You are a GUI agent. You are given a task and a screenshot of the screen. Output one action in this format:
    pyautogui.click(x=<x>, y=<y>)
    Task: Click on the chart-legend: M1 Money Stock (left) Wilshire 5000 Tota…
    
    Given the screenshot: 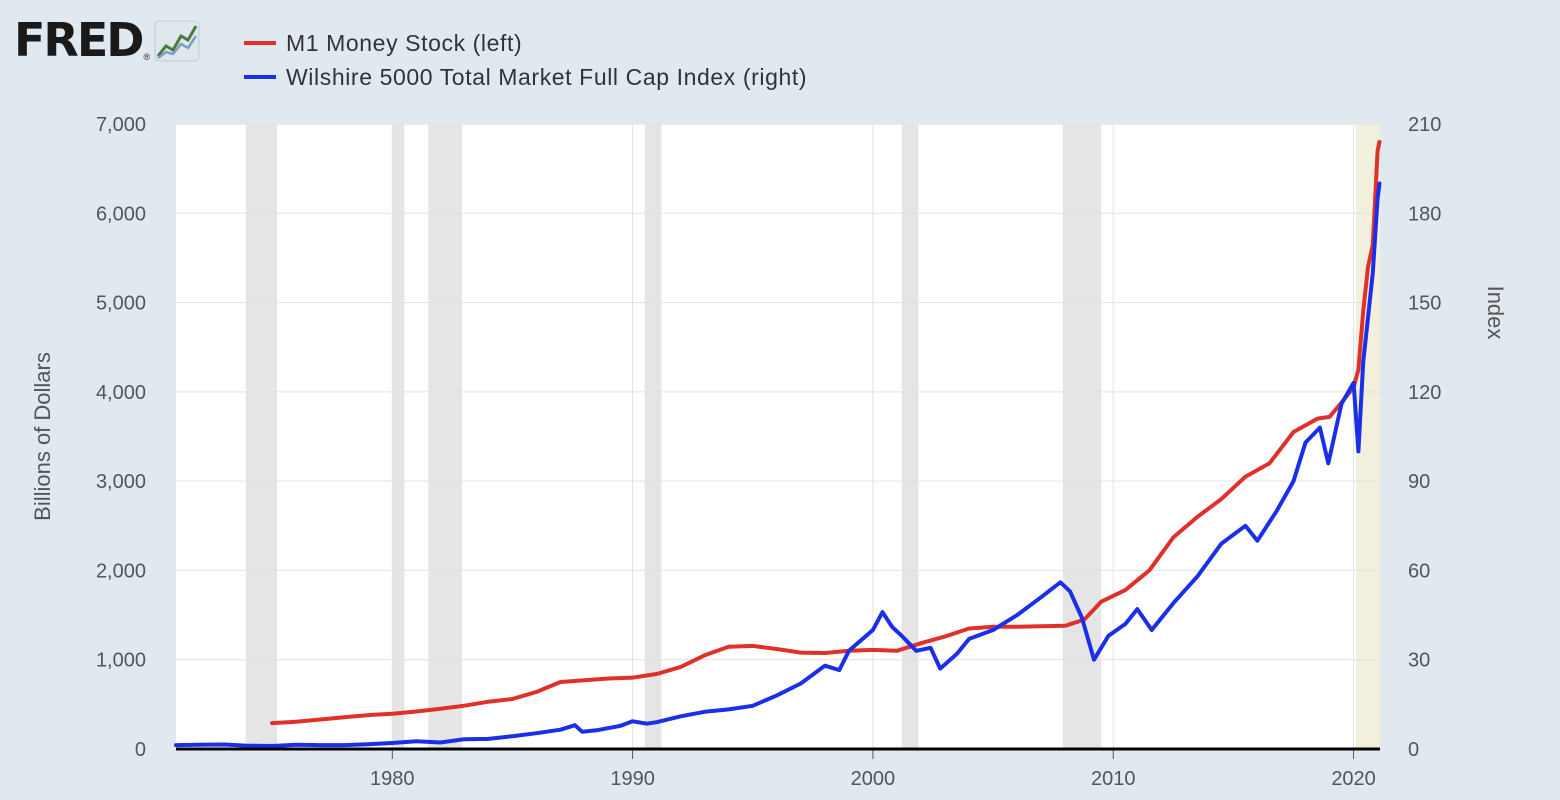 What is the action you would take?
    pyautogui.click(x=525, y=60)
    